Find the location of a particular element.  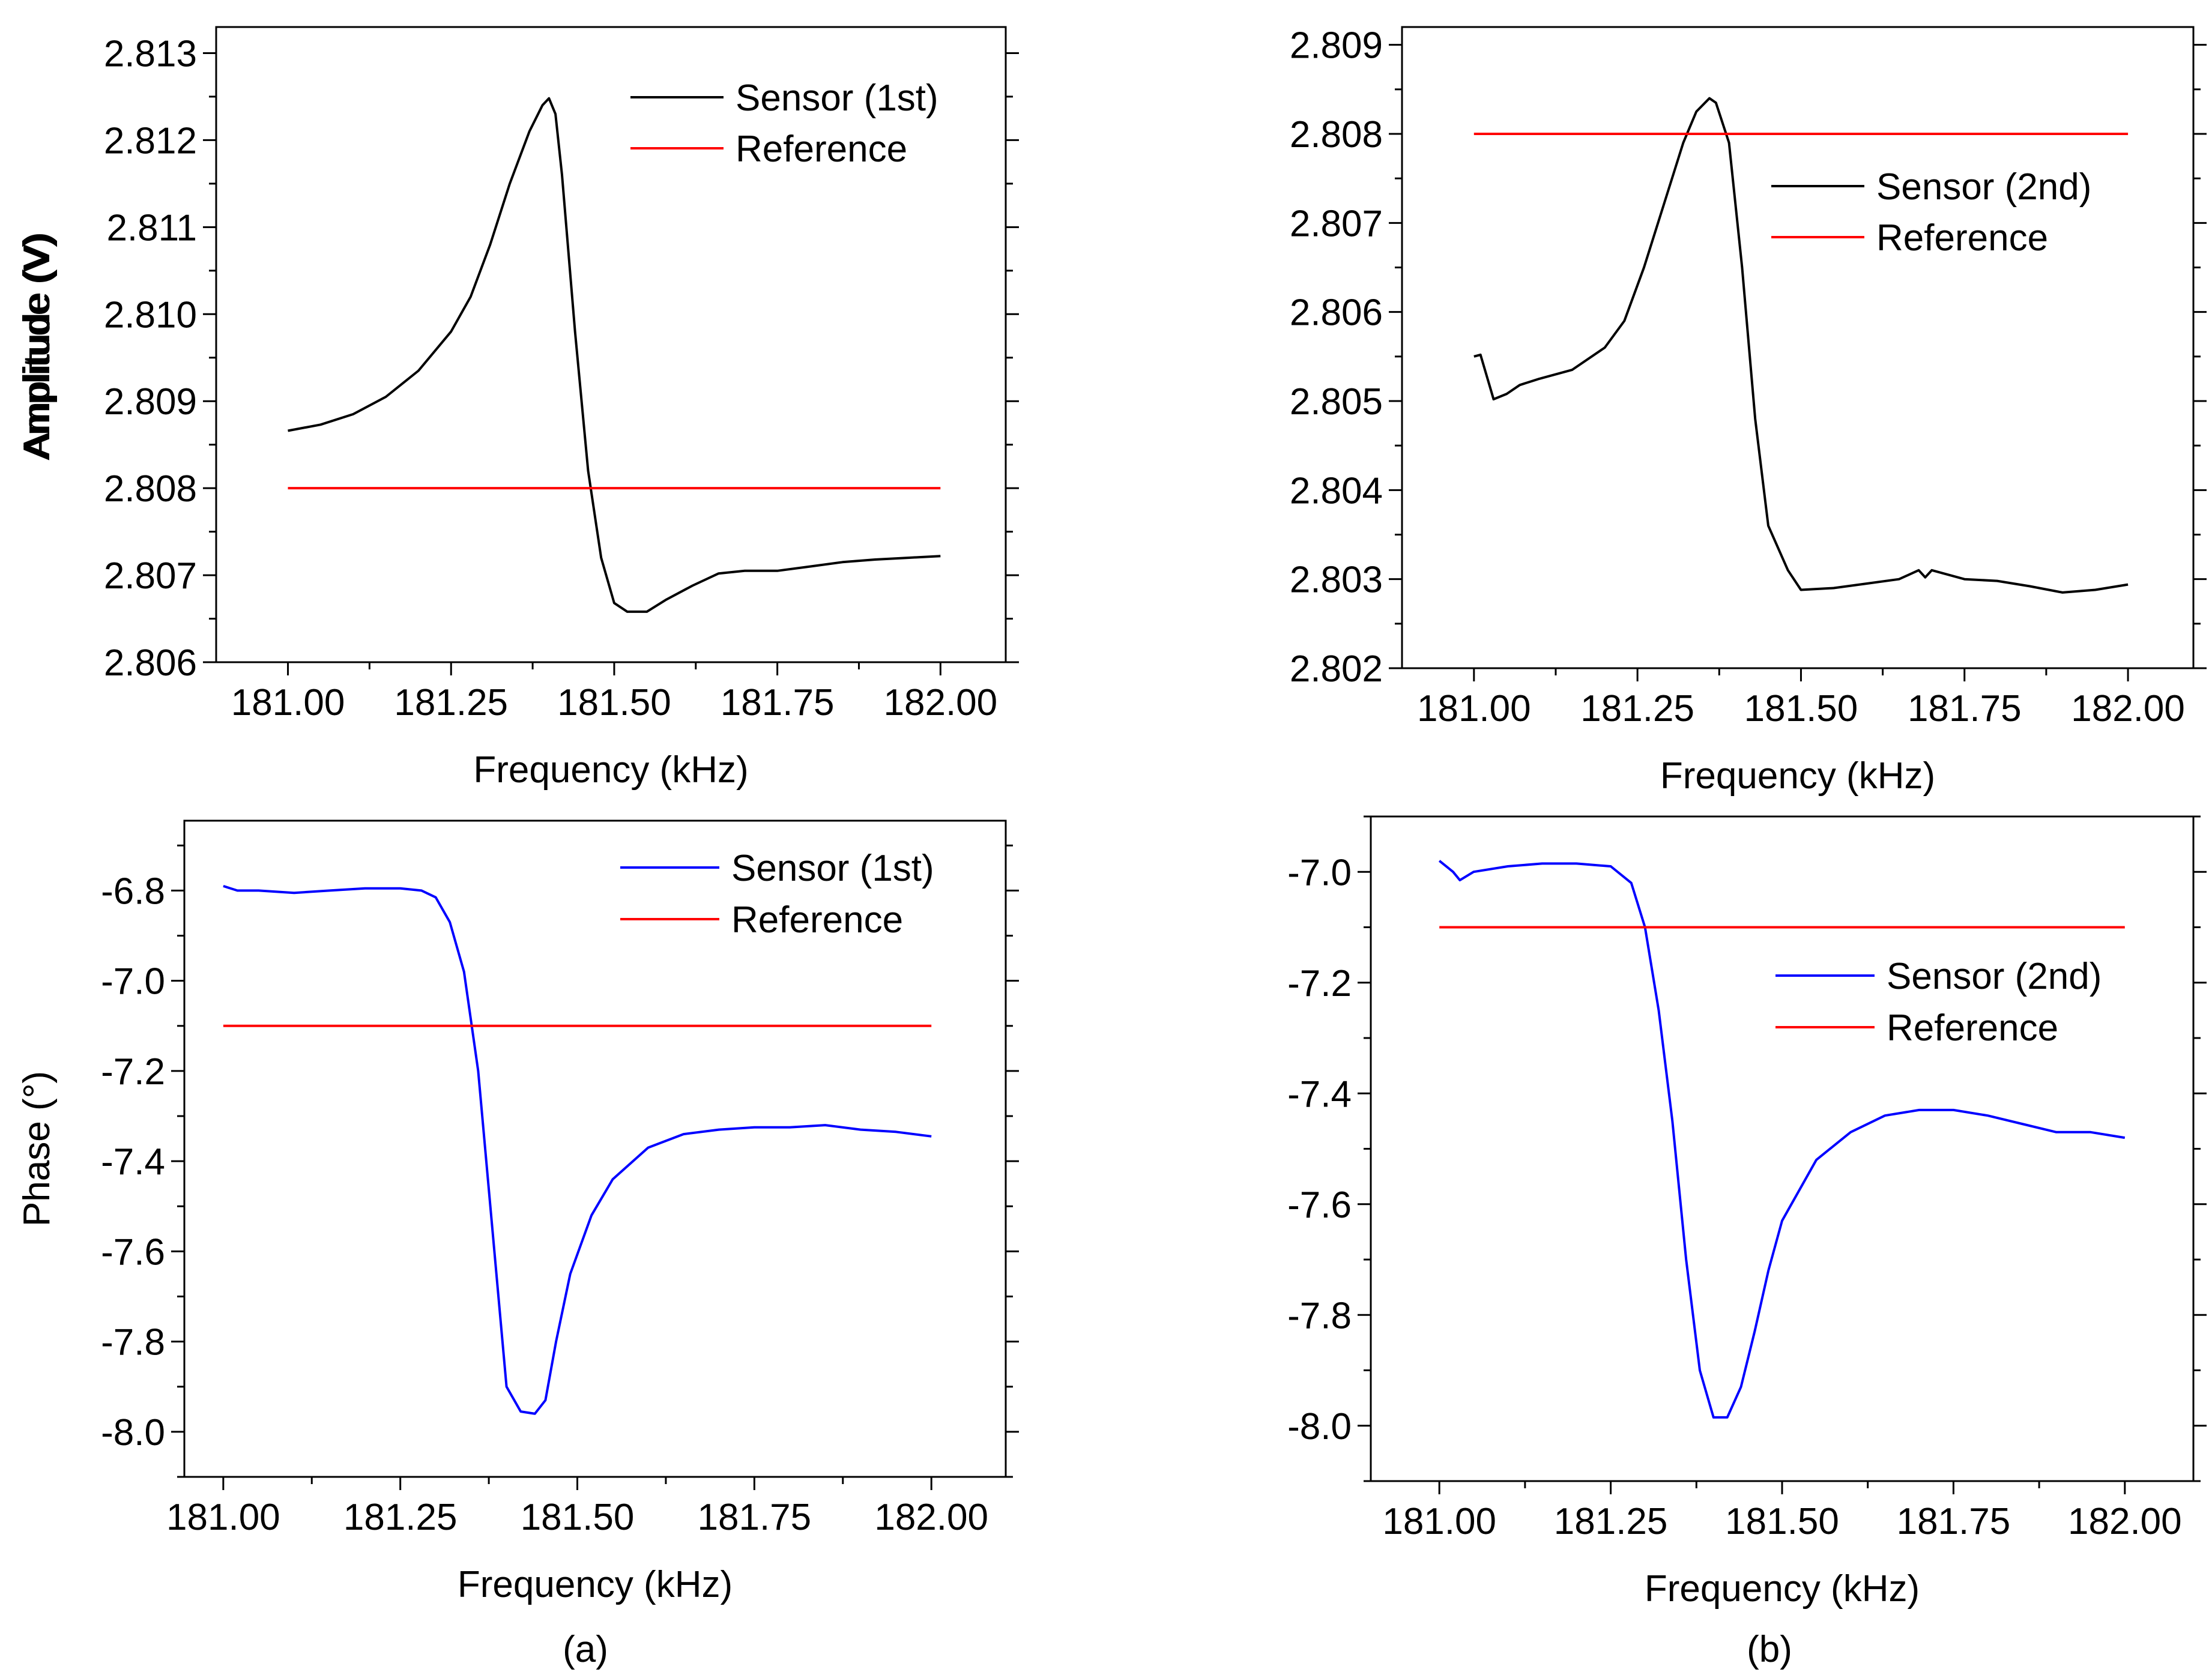

y-tick-label: 2.810 is located at coordinates (150, 315).